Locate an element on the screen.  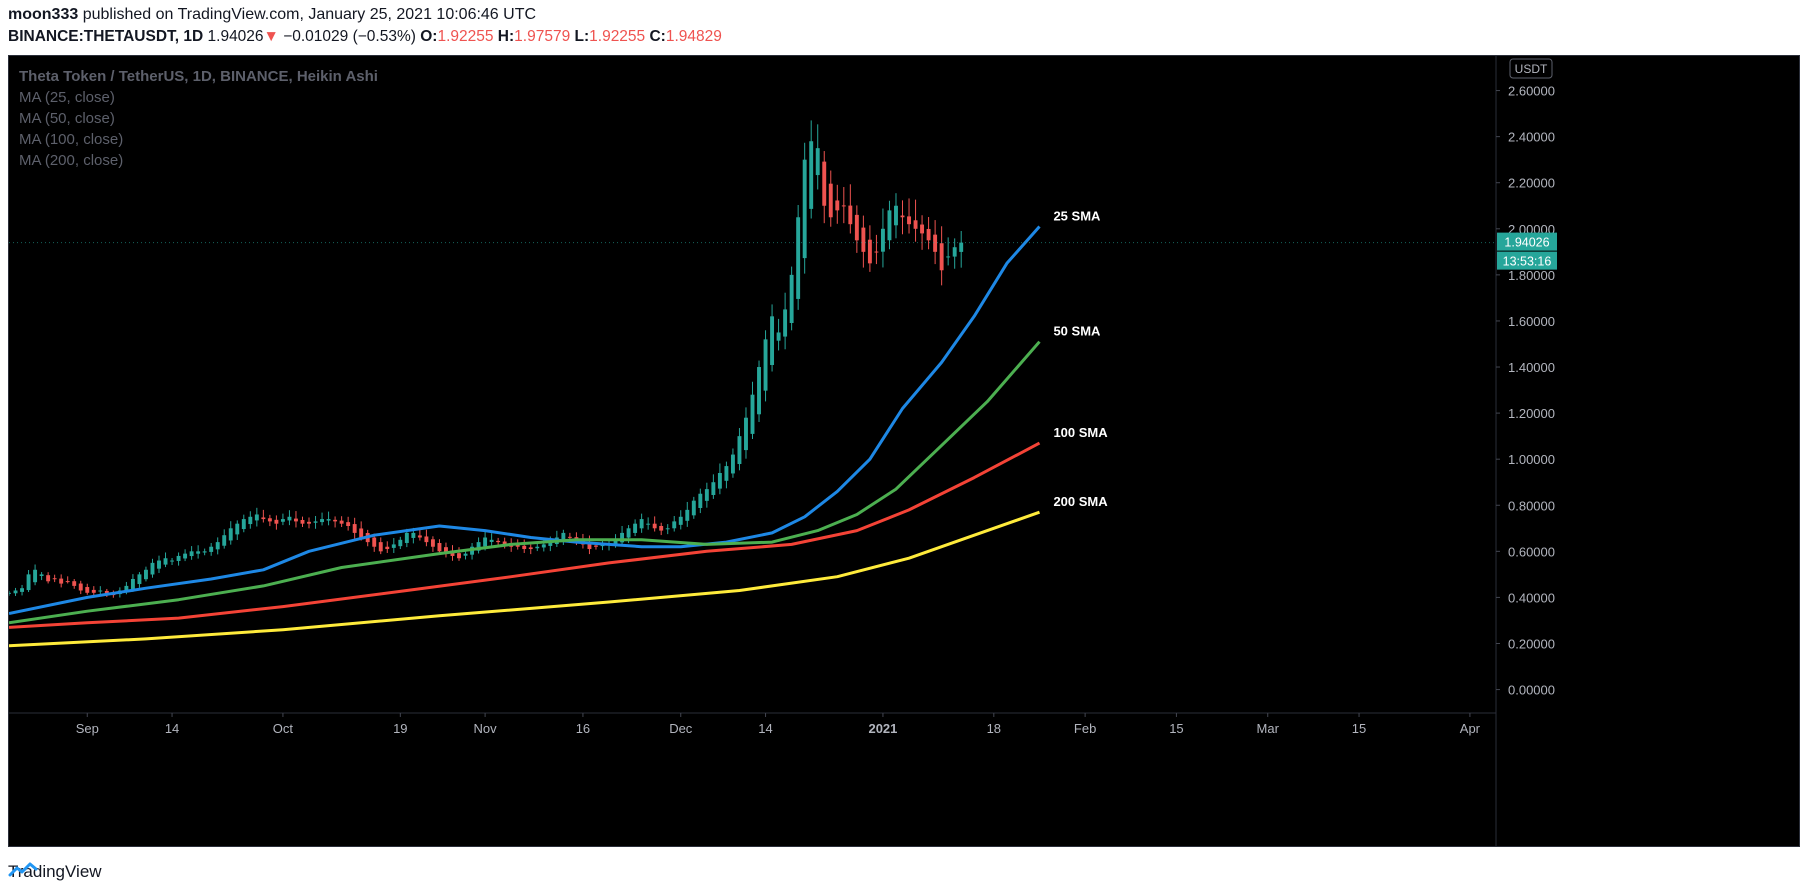
x-tick-label: Oct is located at coordinates (283, 728).